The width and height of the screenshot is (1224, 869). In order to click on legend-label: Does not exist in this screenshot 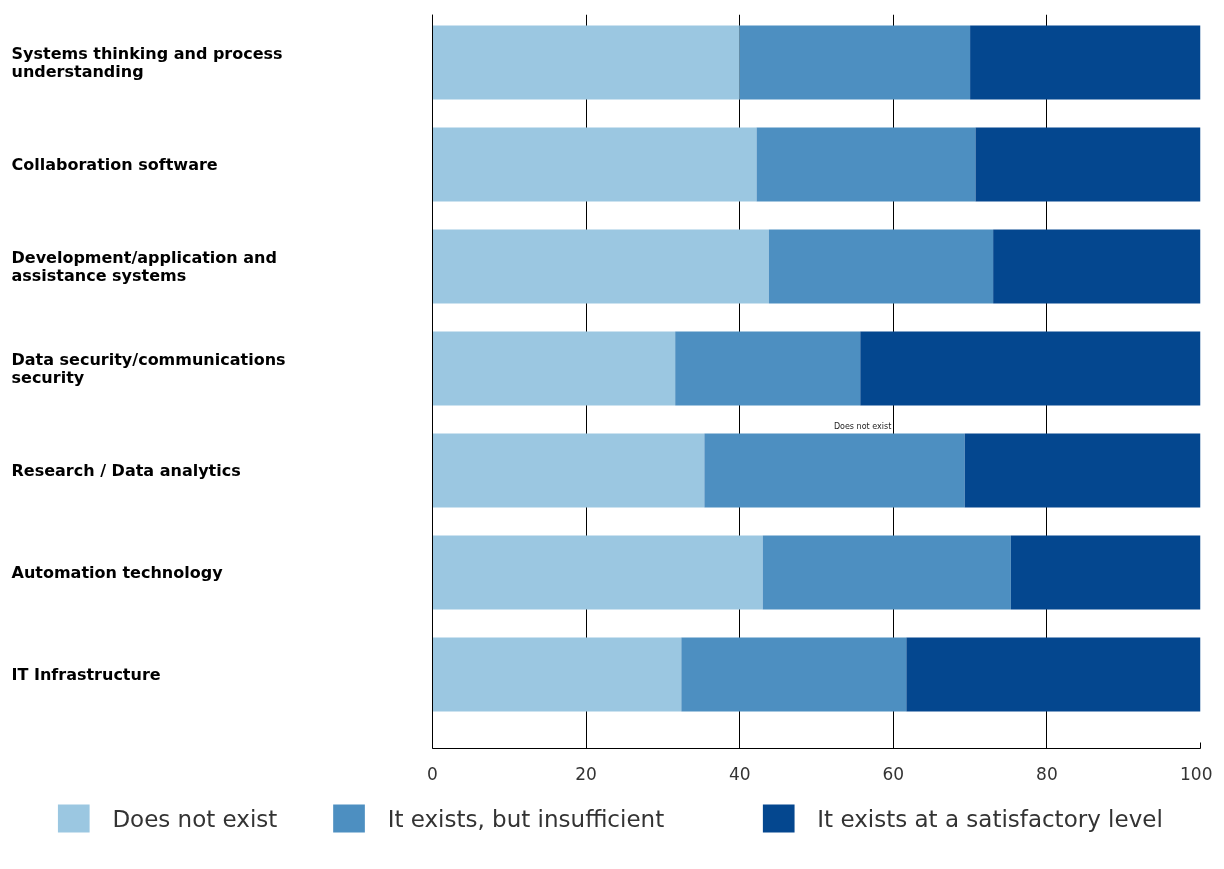, I will do `click(195, 818)`.